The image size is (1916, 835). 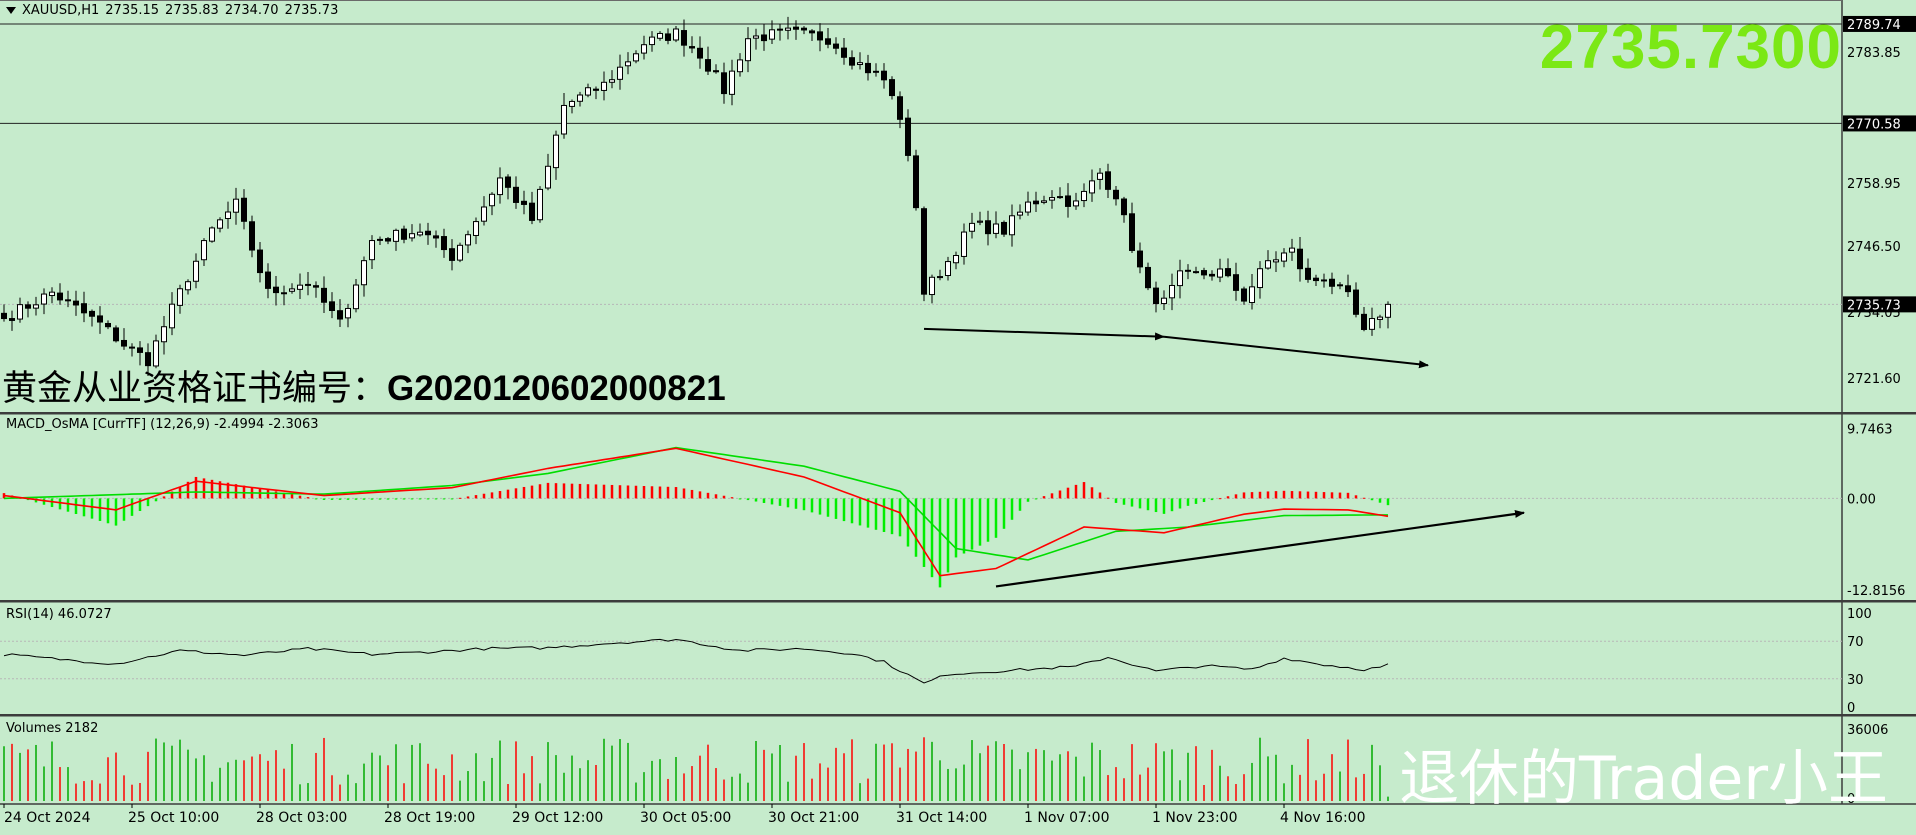 I want to click on time-axis-label: 28 Oct 19:00, so click(x=429, y=818).